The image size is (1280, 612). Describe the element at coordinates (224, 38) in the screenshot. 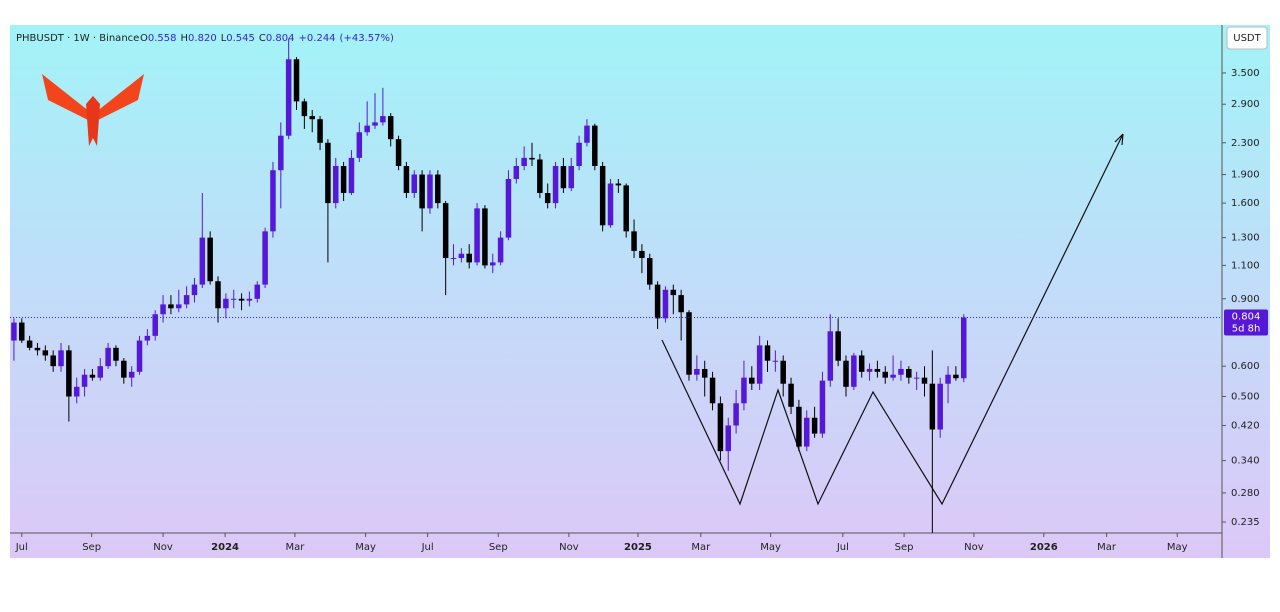

I see `header-text: L` at that location.